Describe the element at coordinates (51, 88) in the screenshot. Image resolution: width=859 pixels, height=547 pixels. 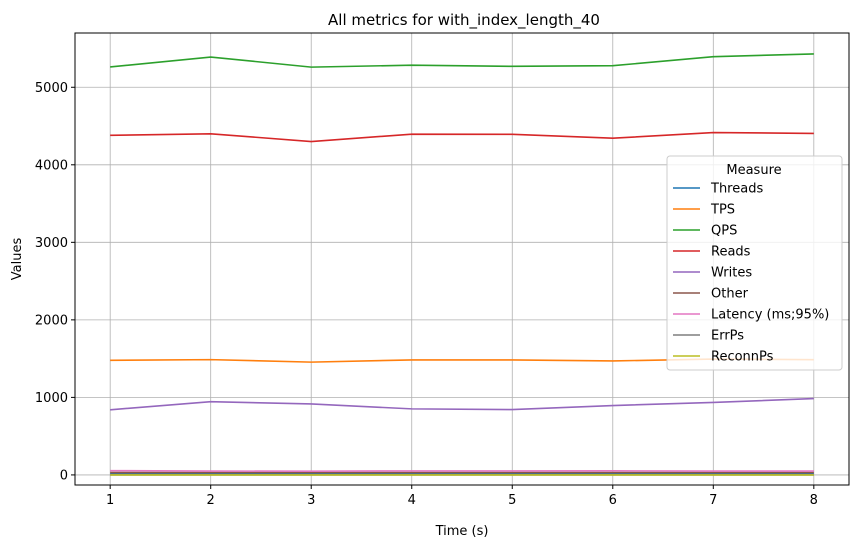
I see `y-tick-label: 5000` at that location.